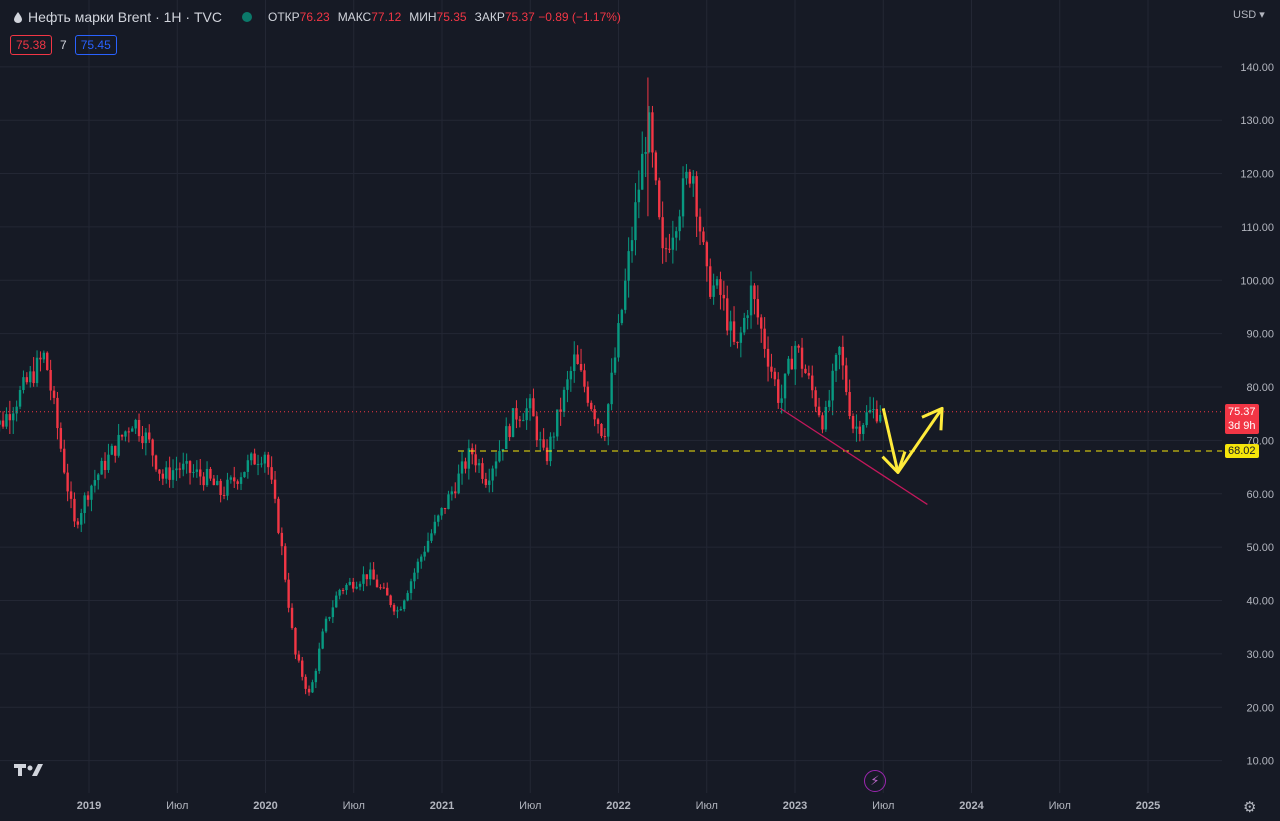 Image resolution: width=1280 pixels, height=821 pixels. I want to click on y-tick-label: 10.00, so click(1260, 762).